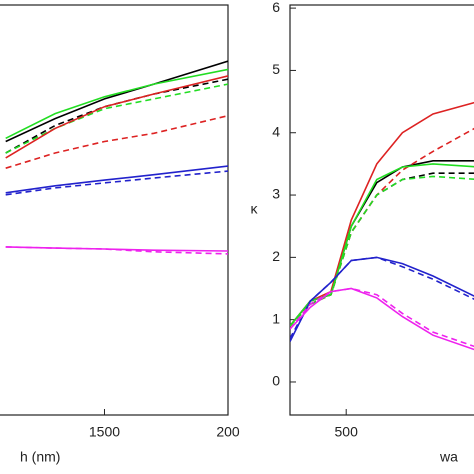  Describe the element at coordinates (276, 381) in the screenshot. I see `y-tick-label: 0` at that location.